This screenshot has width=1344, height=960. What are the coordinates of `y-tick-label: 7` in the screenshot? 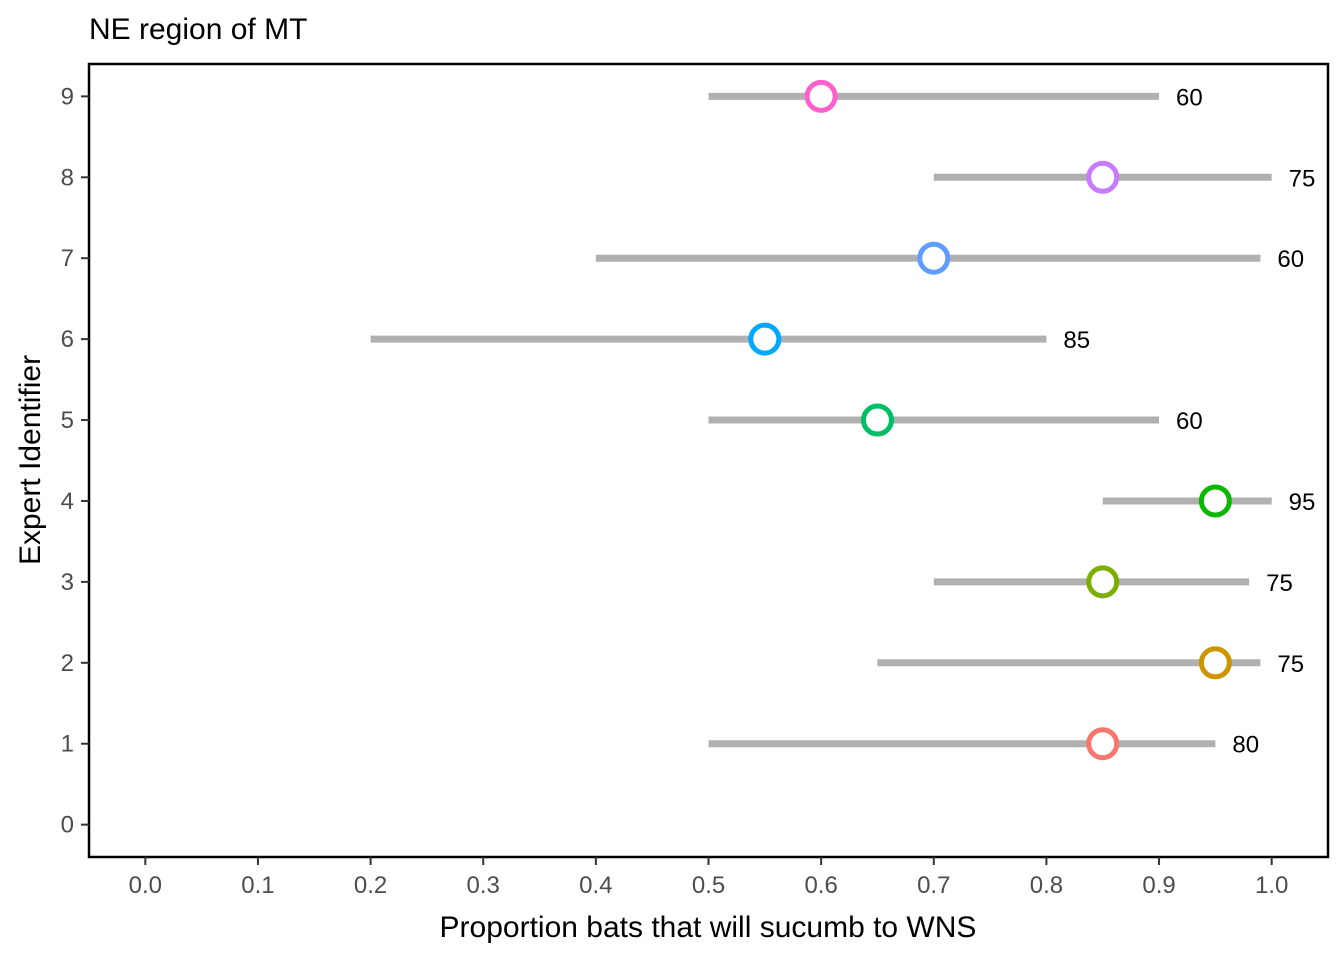 It's located at (67, 258).